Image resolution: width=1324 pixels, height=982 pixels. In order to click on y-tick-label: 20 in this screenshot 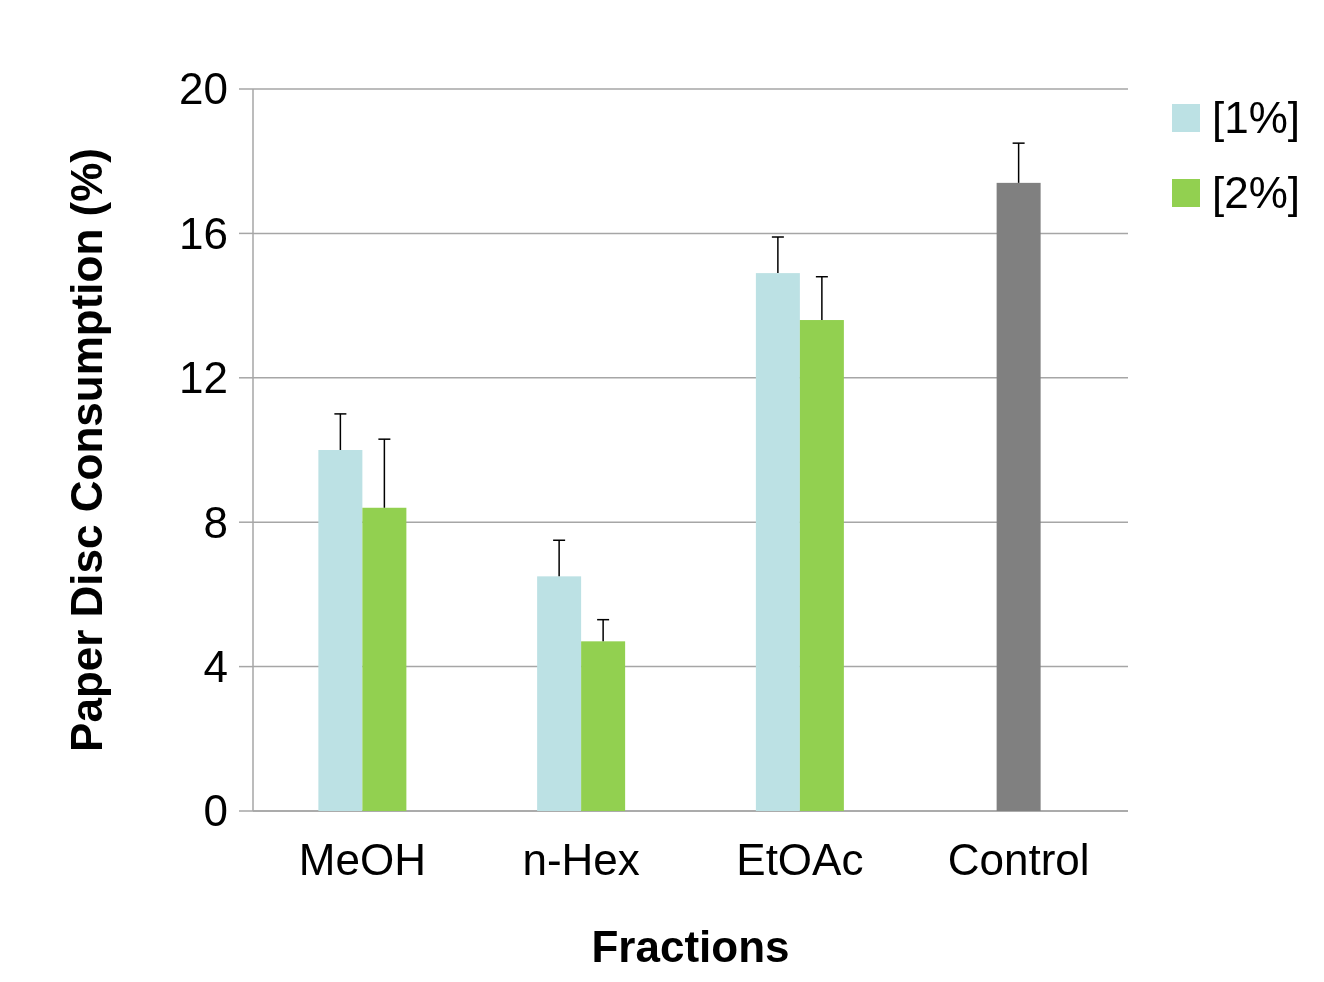, I will do `click(203, 89)`.